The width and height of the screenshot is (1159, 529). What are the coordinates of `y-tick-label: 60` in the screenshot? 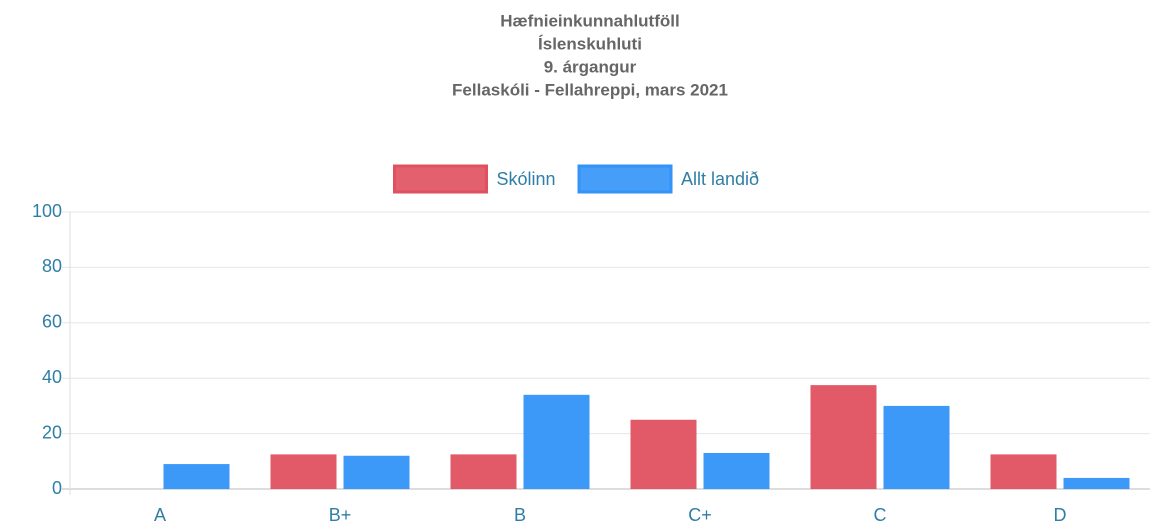 It's located at (52, 322).